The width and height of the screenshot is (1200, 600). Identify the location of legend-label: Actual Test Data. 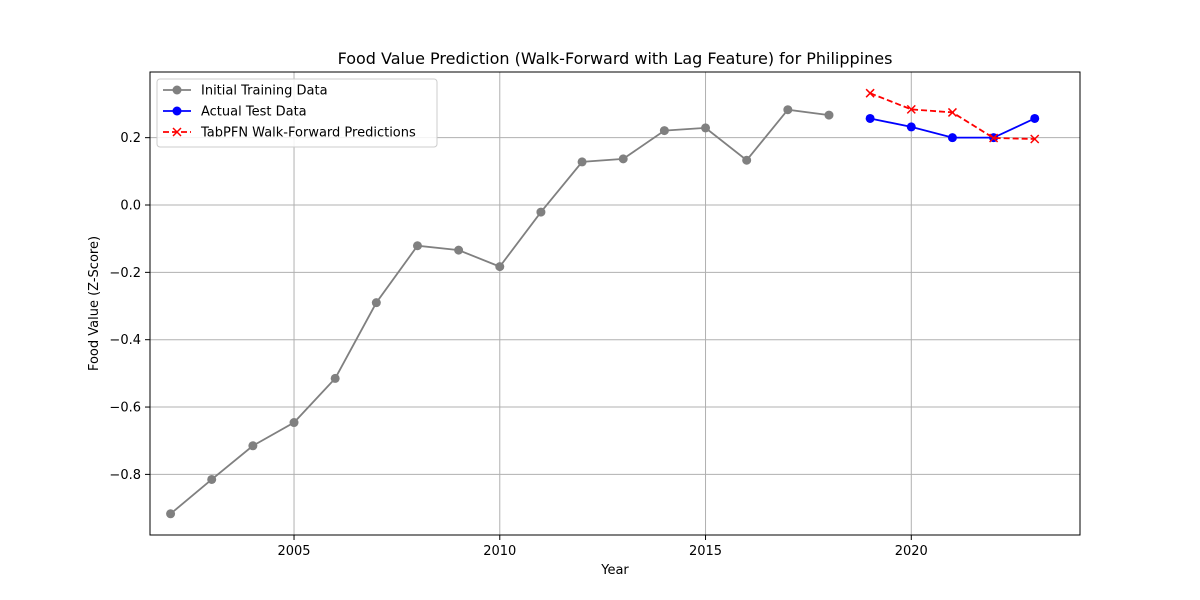
(254, 112).